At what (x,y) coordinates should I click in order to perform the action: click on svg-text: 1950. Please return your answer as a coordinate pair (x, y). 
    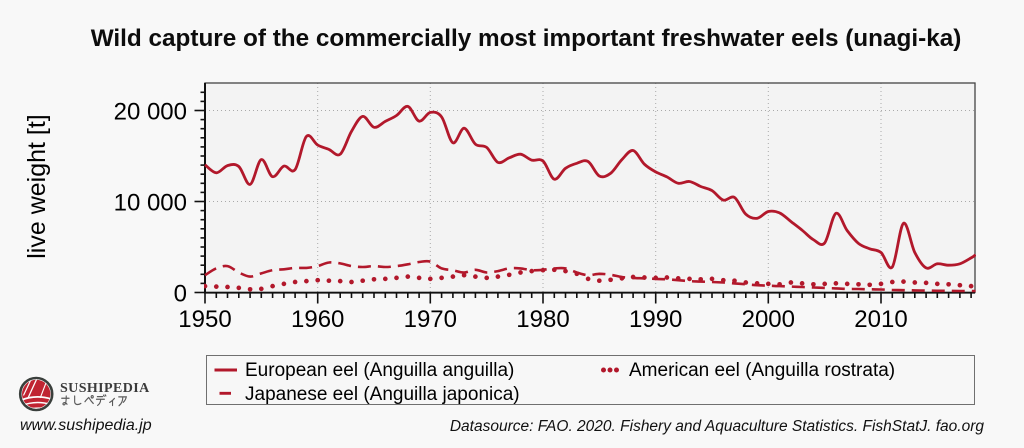
    Looking at the image, I should click on (204, 319).